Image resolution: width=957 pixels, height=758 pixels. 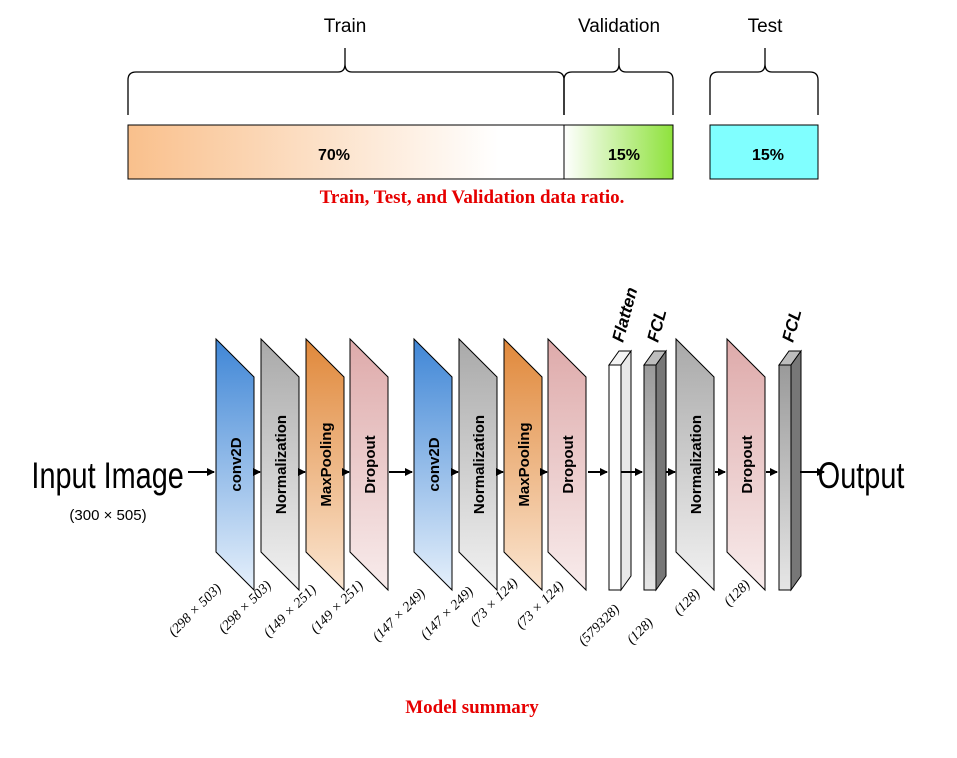 I want to click on validation-bar, so click(x=618, y=152).